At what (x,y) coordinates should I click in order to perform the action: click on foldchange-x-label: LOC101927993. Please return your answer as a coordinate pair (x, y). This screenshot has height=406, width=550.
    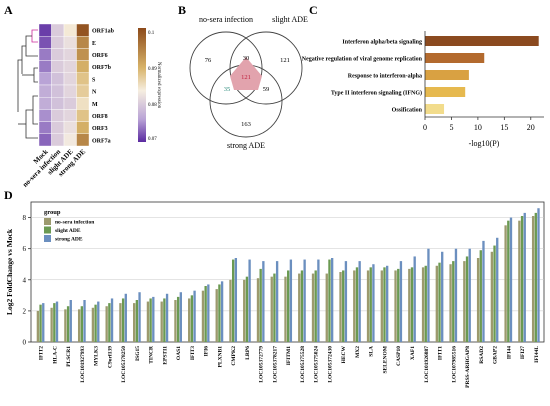
    Looking at the image, I should click on (83, 364).